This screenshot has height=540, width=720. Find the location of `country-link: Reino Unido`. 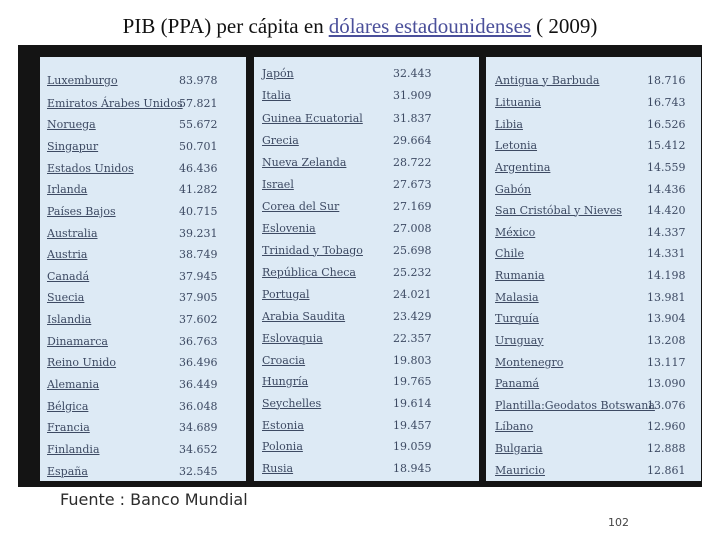

country-link: Reino Unido is located at coordinates (82, 362).